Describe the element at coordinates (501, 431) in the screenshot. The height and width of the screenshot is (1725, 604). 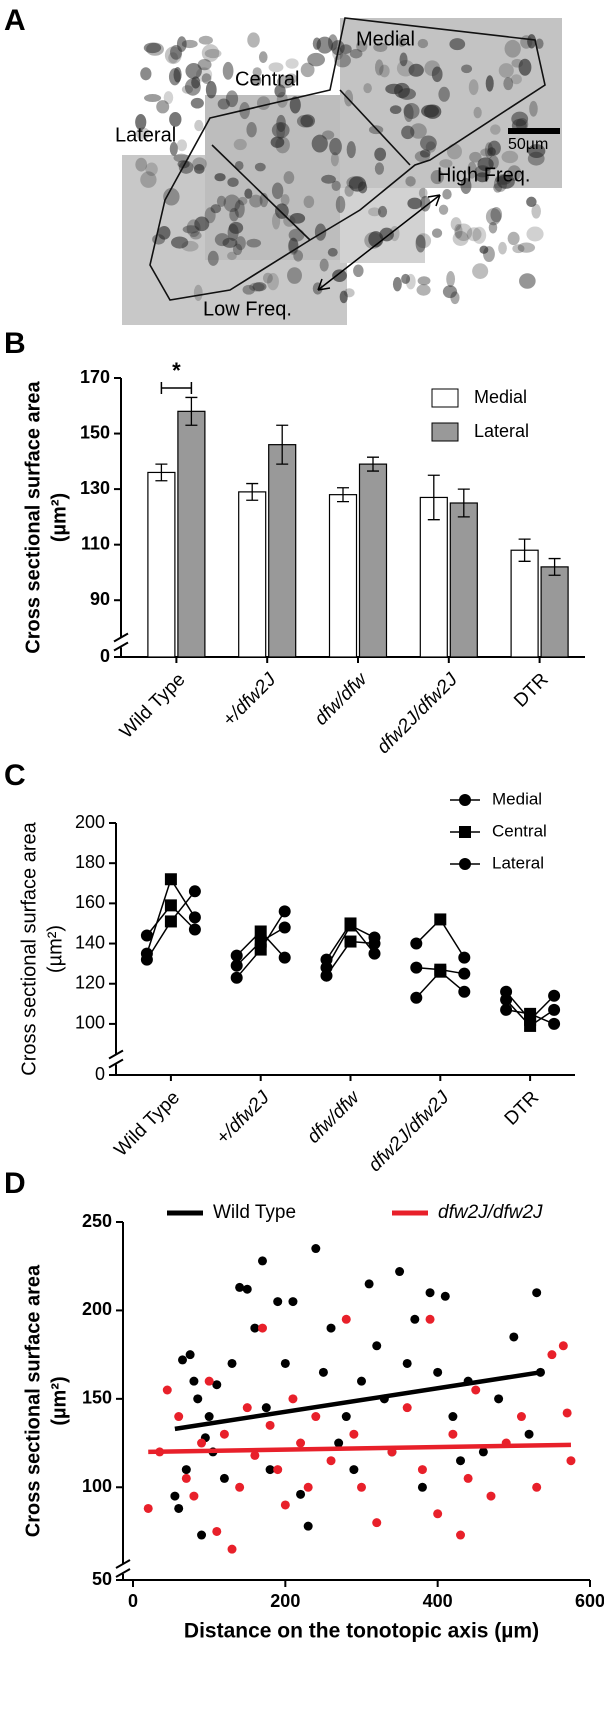
I see `legend-label: Lateral` at that location.